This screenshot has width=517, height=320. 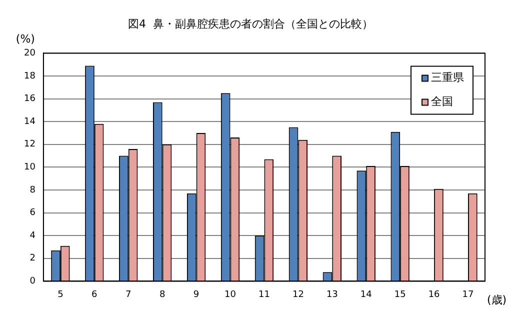 I want to click on x-tick-label: 9, so click(x=196, y=295).